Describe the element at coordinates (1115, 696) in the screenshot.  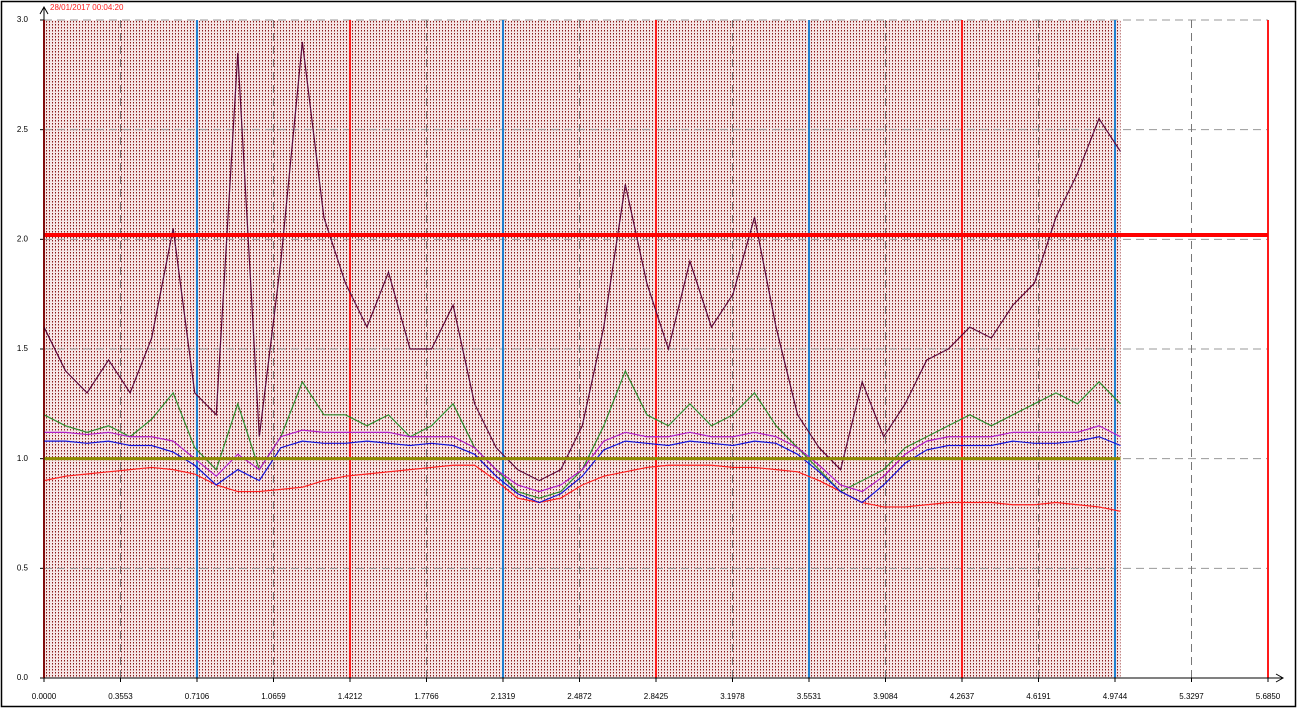
I see `x-tick-label: 4.9744` at that location.